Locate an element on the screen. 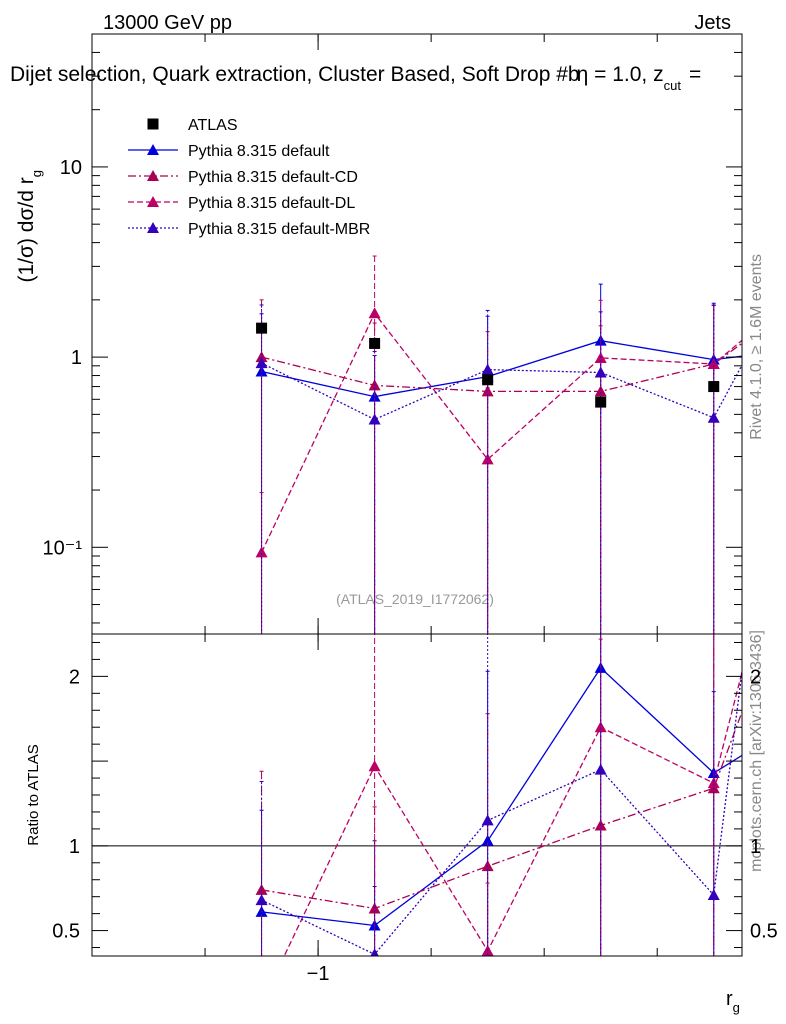  ratio-xlabel-text: r is located at coordinates (729, 999).